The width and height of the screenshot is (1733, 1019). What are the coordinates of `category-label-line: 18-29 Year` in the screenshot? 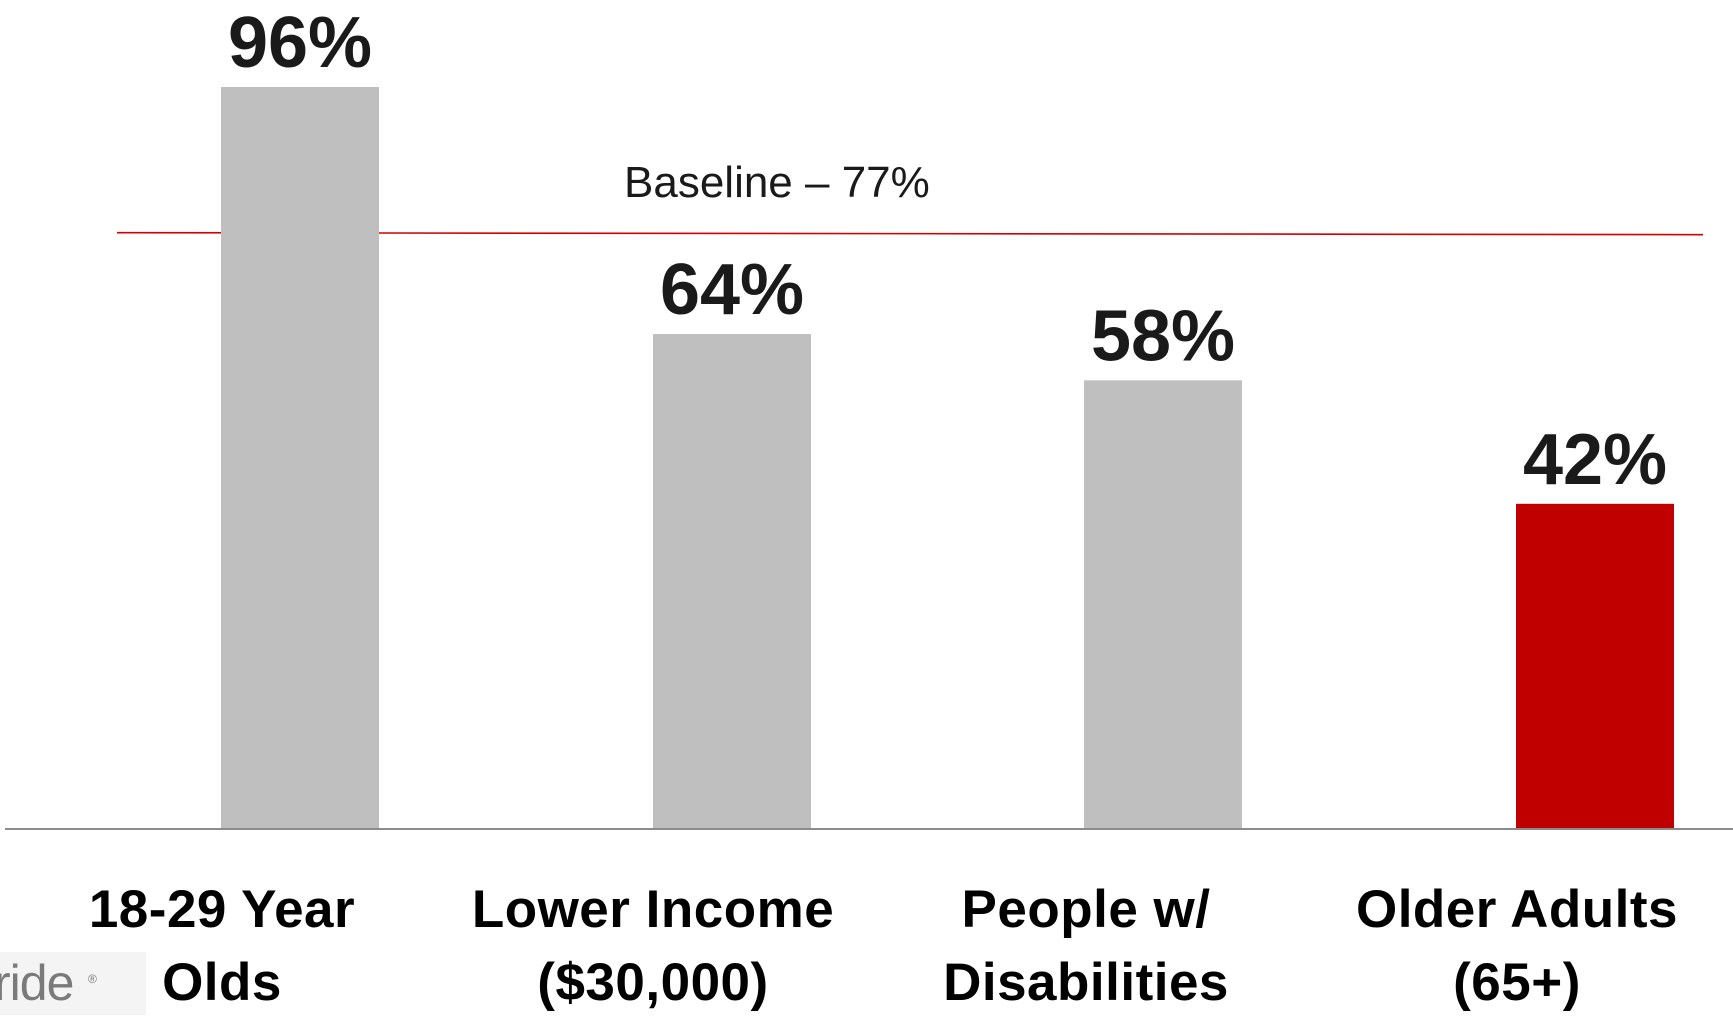 It's located at (222, 909).